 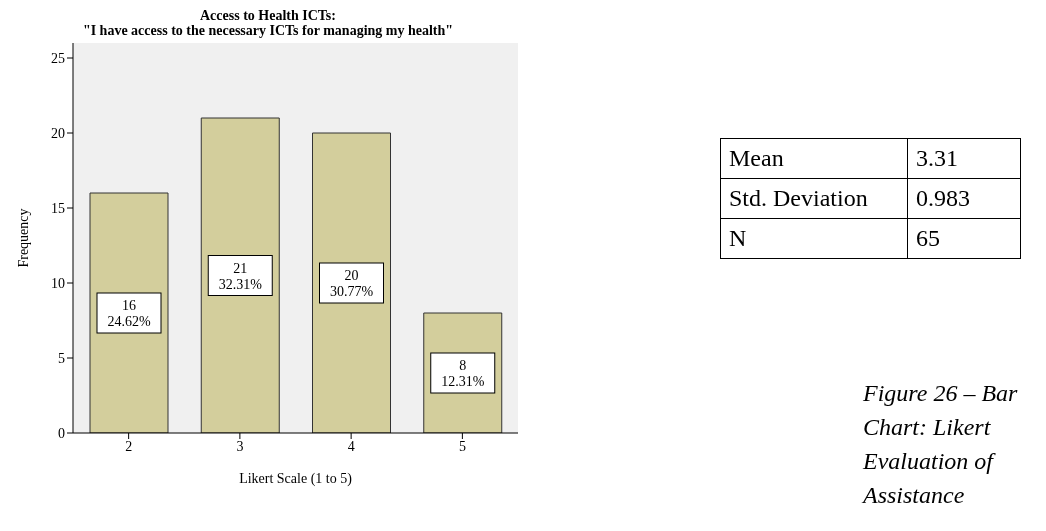 I want to click on text: Mean, so click(x=814, y=158).